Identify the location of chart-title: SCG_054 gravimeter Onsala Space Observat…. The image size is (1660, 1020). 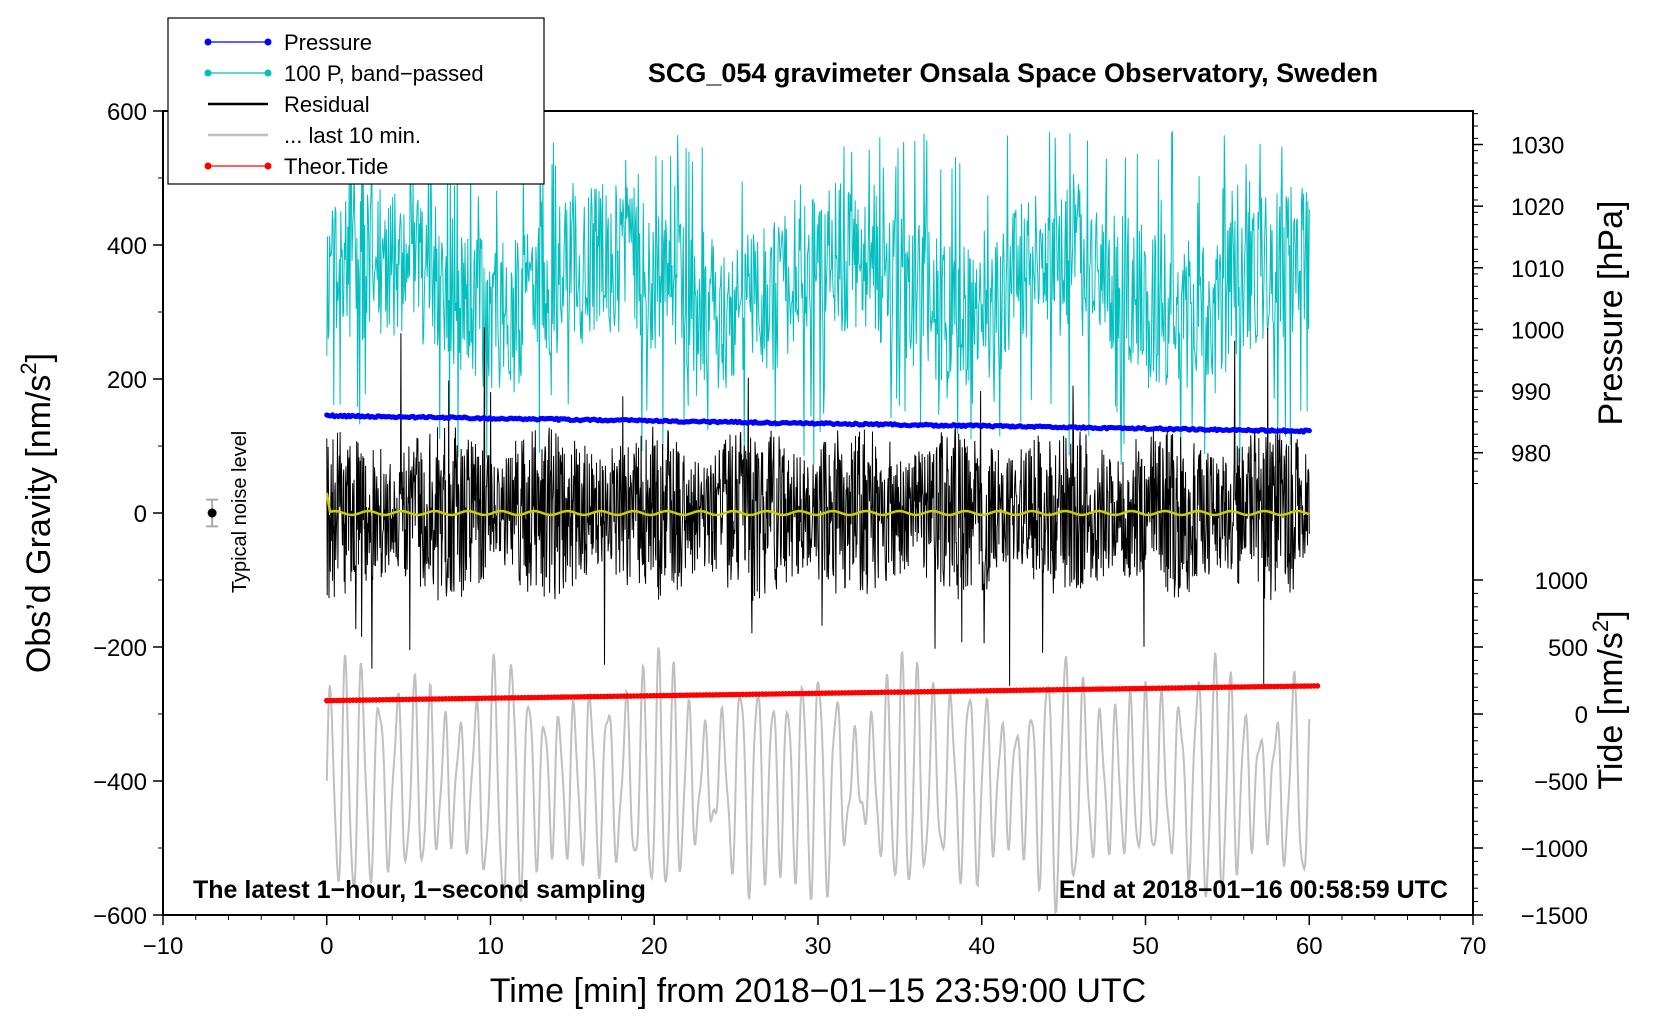
(1013, 73).